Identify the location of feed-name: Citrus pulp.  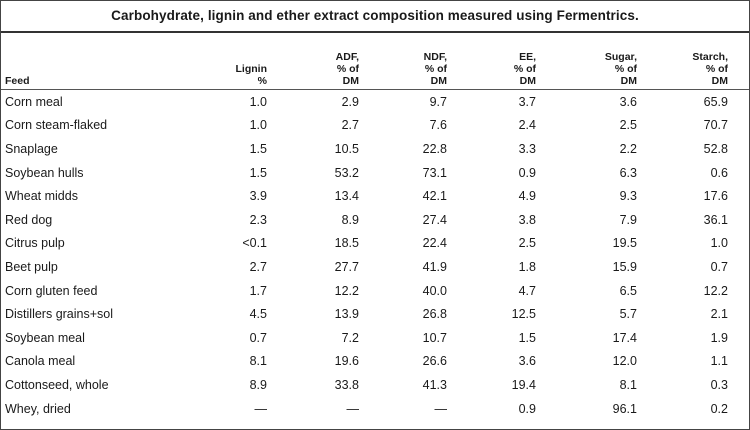
(35, 243).